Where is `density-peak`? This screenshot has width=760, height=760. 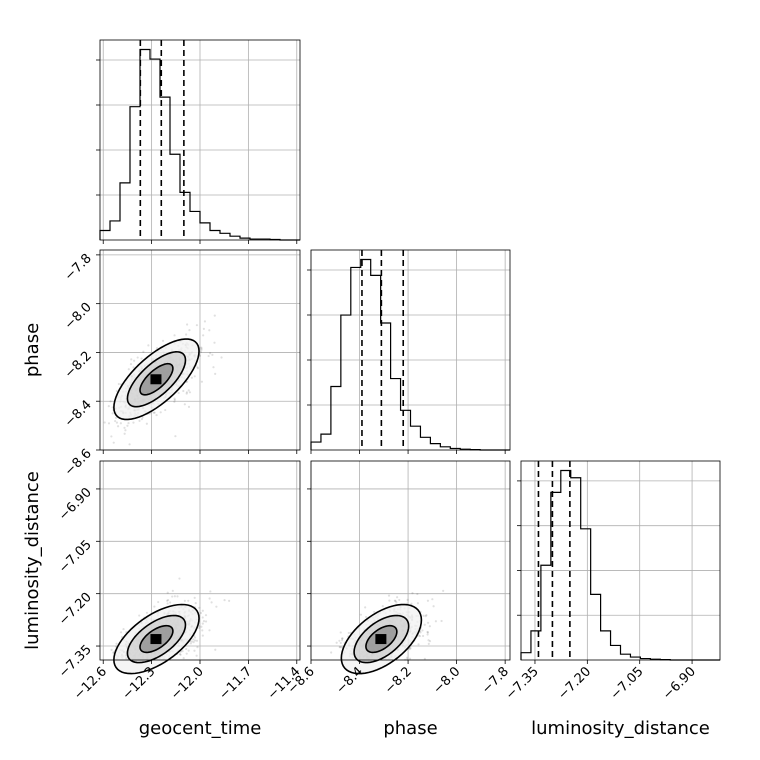
density-peak is located at coordinates (156, 379).